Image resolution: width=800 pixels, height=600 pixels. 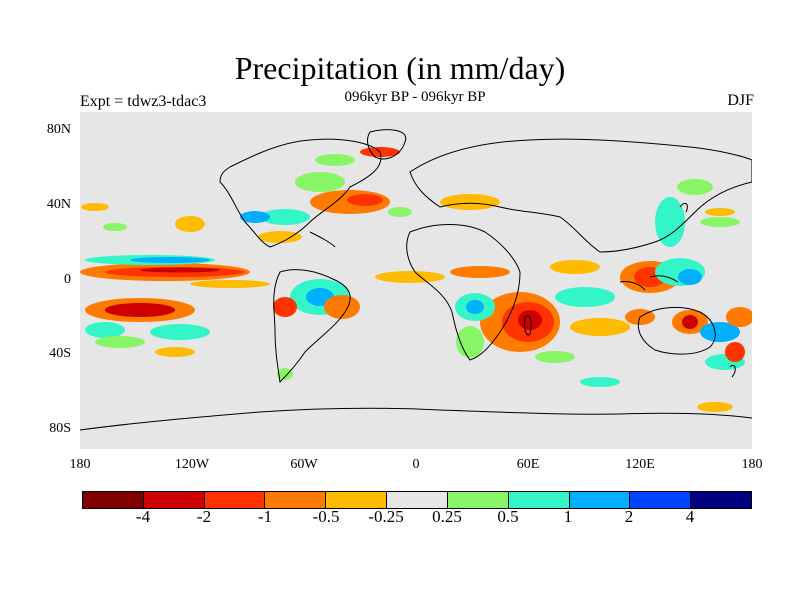 What do you see at coordinates (386, 516) in the screenshot?
I see `colorbar-label: -0.25` at bounding box center [386, 516].